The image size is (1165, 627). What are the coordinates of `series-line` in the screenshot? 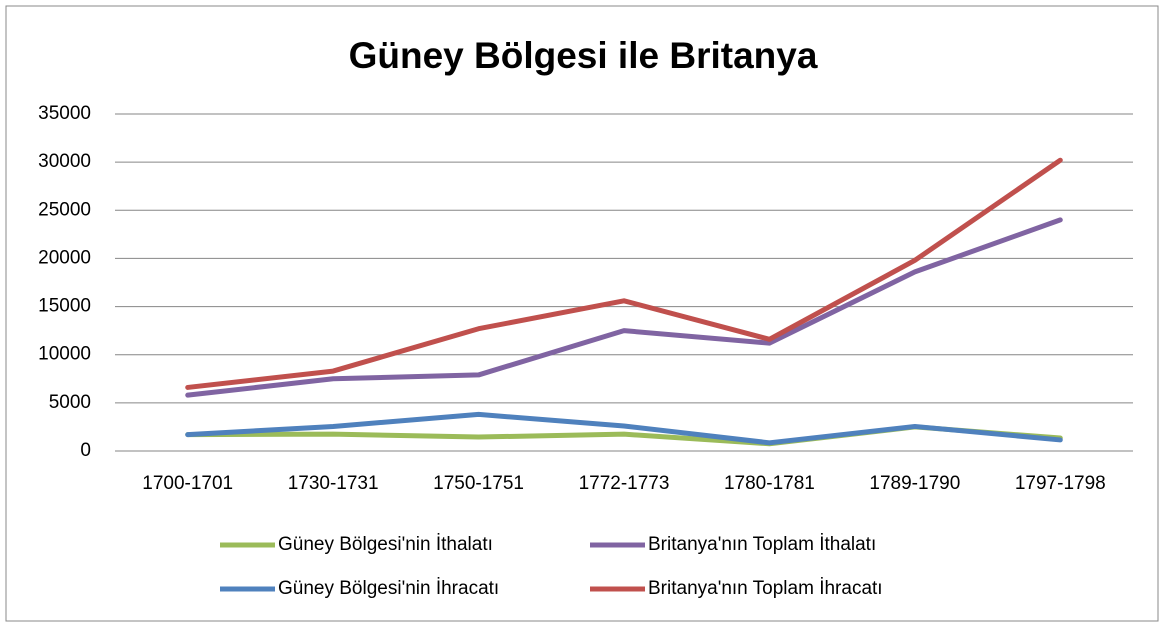 It's located at (624, 428).